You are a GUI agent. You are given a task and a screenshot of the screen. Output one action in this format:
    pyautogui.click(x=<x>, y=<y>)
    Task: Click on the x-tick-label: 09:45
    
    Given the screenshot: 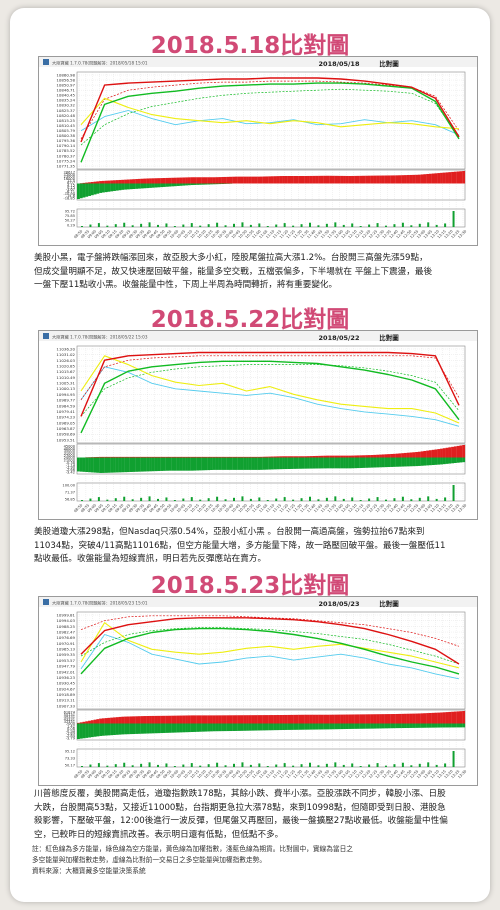 What is the action you would take?
    pyautogui.click(x=154, y=234)
    